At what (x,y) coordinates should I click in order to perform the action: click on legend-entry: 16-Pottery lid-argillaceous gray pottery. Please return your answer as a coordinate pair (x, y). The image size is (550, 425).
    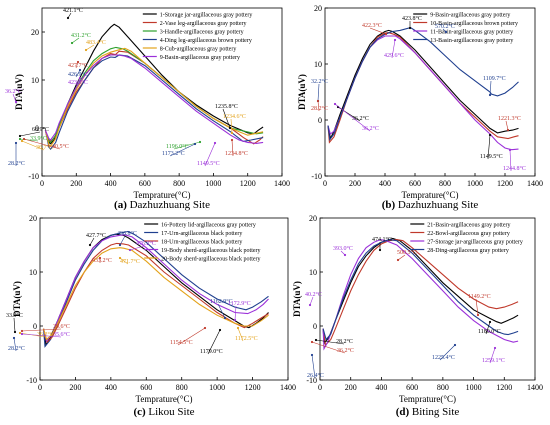
    Looking at the image, I should click on (208, 226).